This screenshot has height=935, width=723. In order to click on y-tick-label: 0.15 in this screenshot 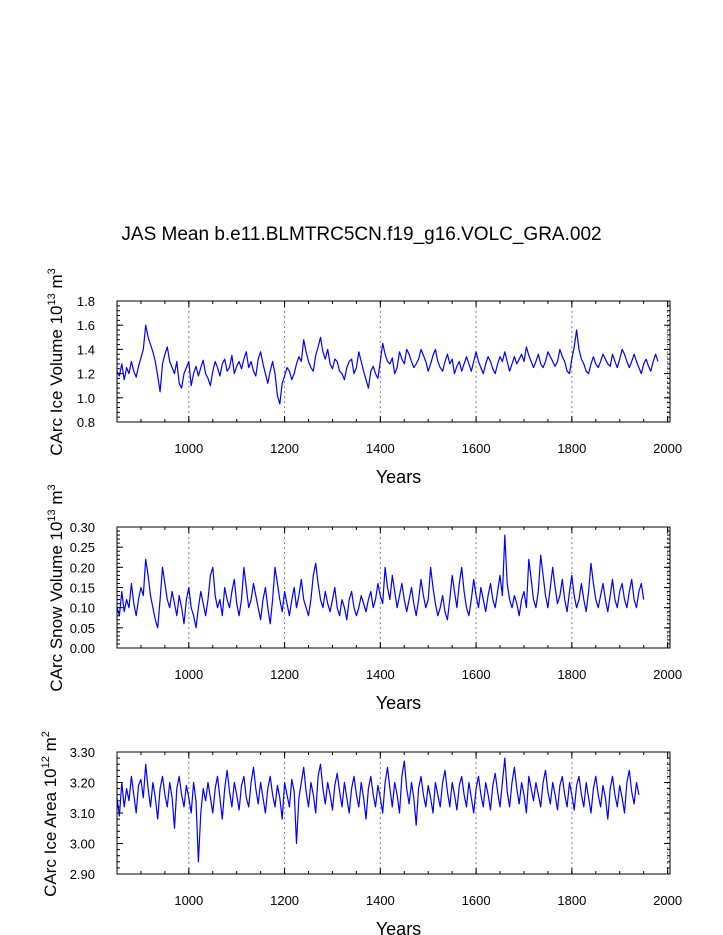, I will do `click(82, 588)`.